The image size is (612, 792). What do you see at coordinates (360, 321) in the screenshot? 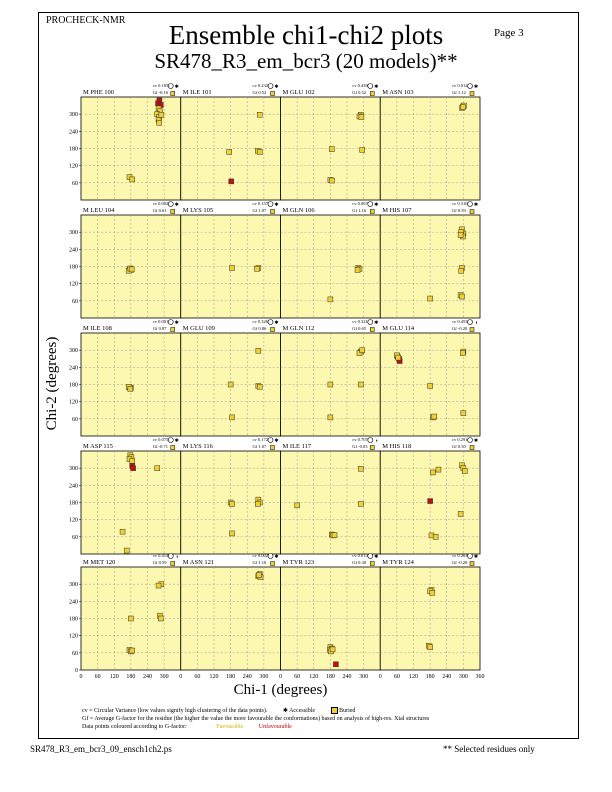
I see `panel-cv-value: cv 0.321` at bounding box center [360, 321].